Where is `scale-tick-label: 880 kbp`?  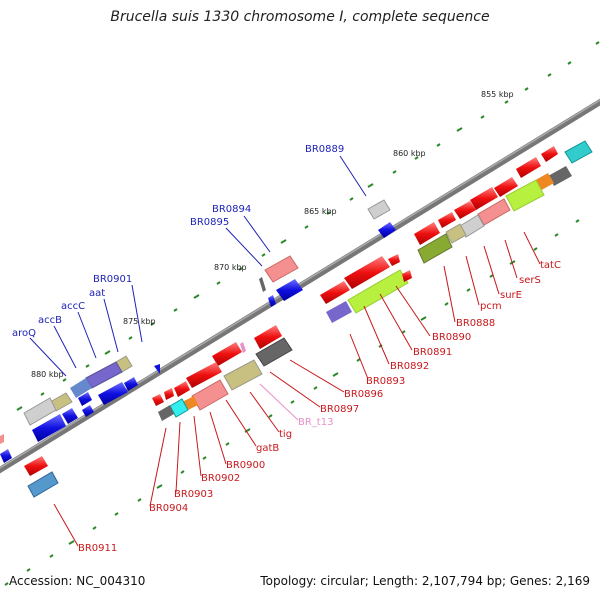 scale-tick-label: 880 kbp is located at coordinates (47, 374).